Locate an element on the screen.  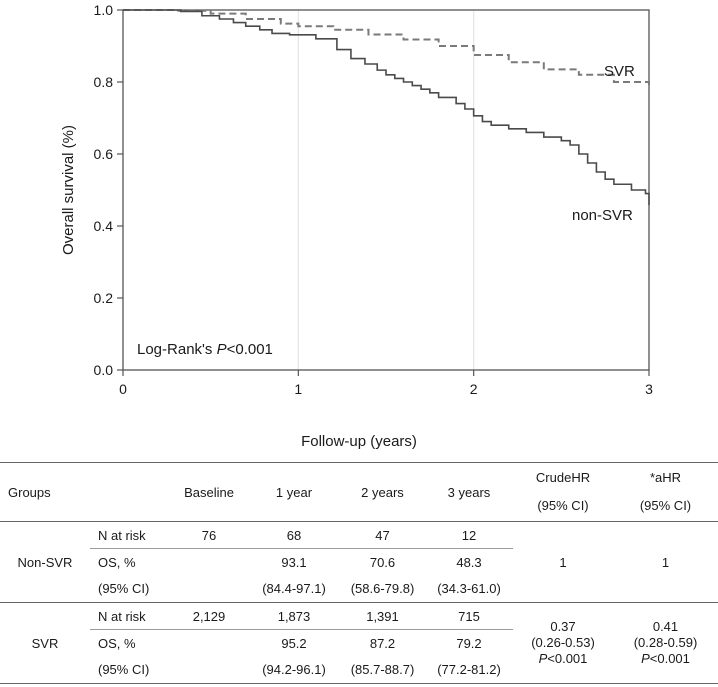
y-tick-label: 0.8 is located at coordinates (104, 82).